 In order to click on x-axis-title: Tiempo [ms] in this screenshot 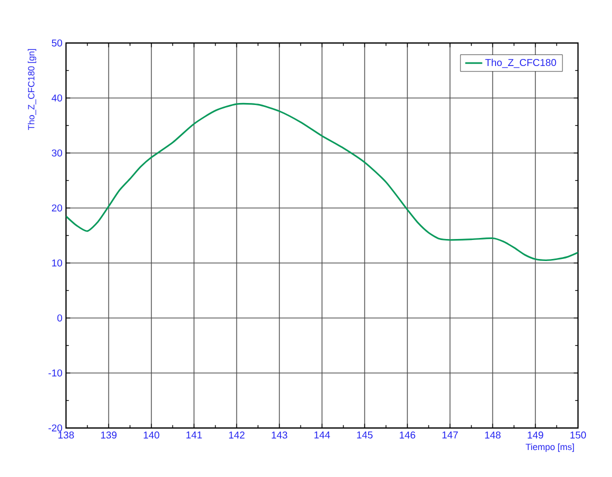, I will do `click(550, 448)`.